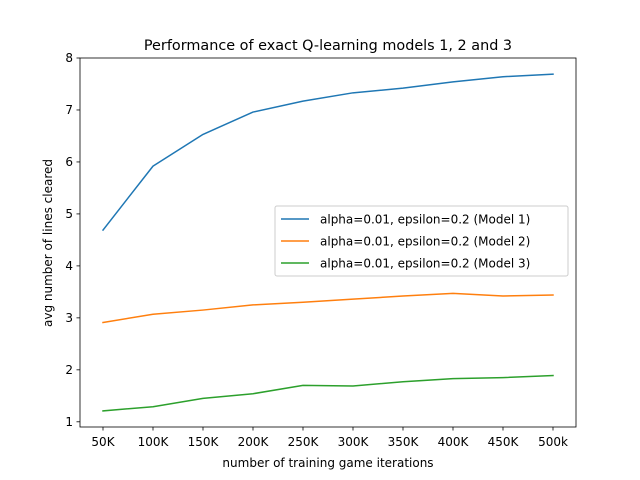 The height and width of the screenshot is (480, 640). Describe the element at coordinates (254, 442) in the screenshot. I see `x-tick-label: 200K` at that location.